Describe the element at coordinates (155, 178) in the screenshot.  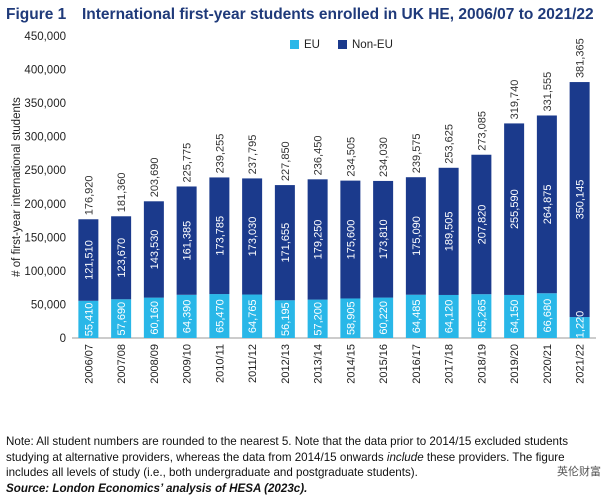
I see `total-value-label: 203,690` at that location.